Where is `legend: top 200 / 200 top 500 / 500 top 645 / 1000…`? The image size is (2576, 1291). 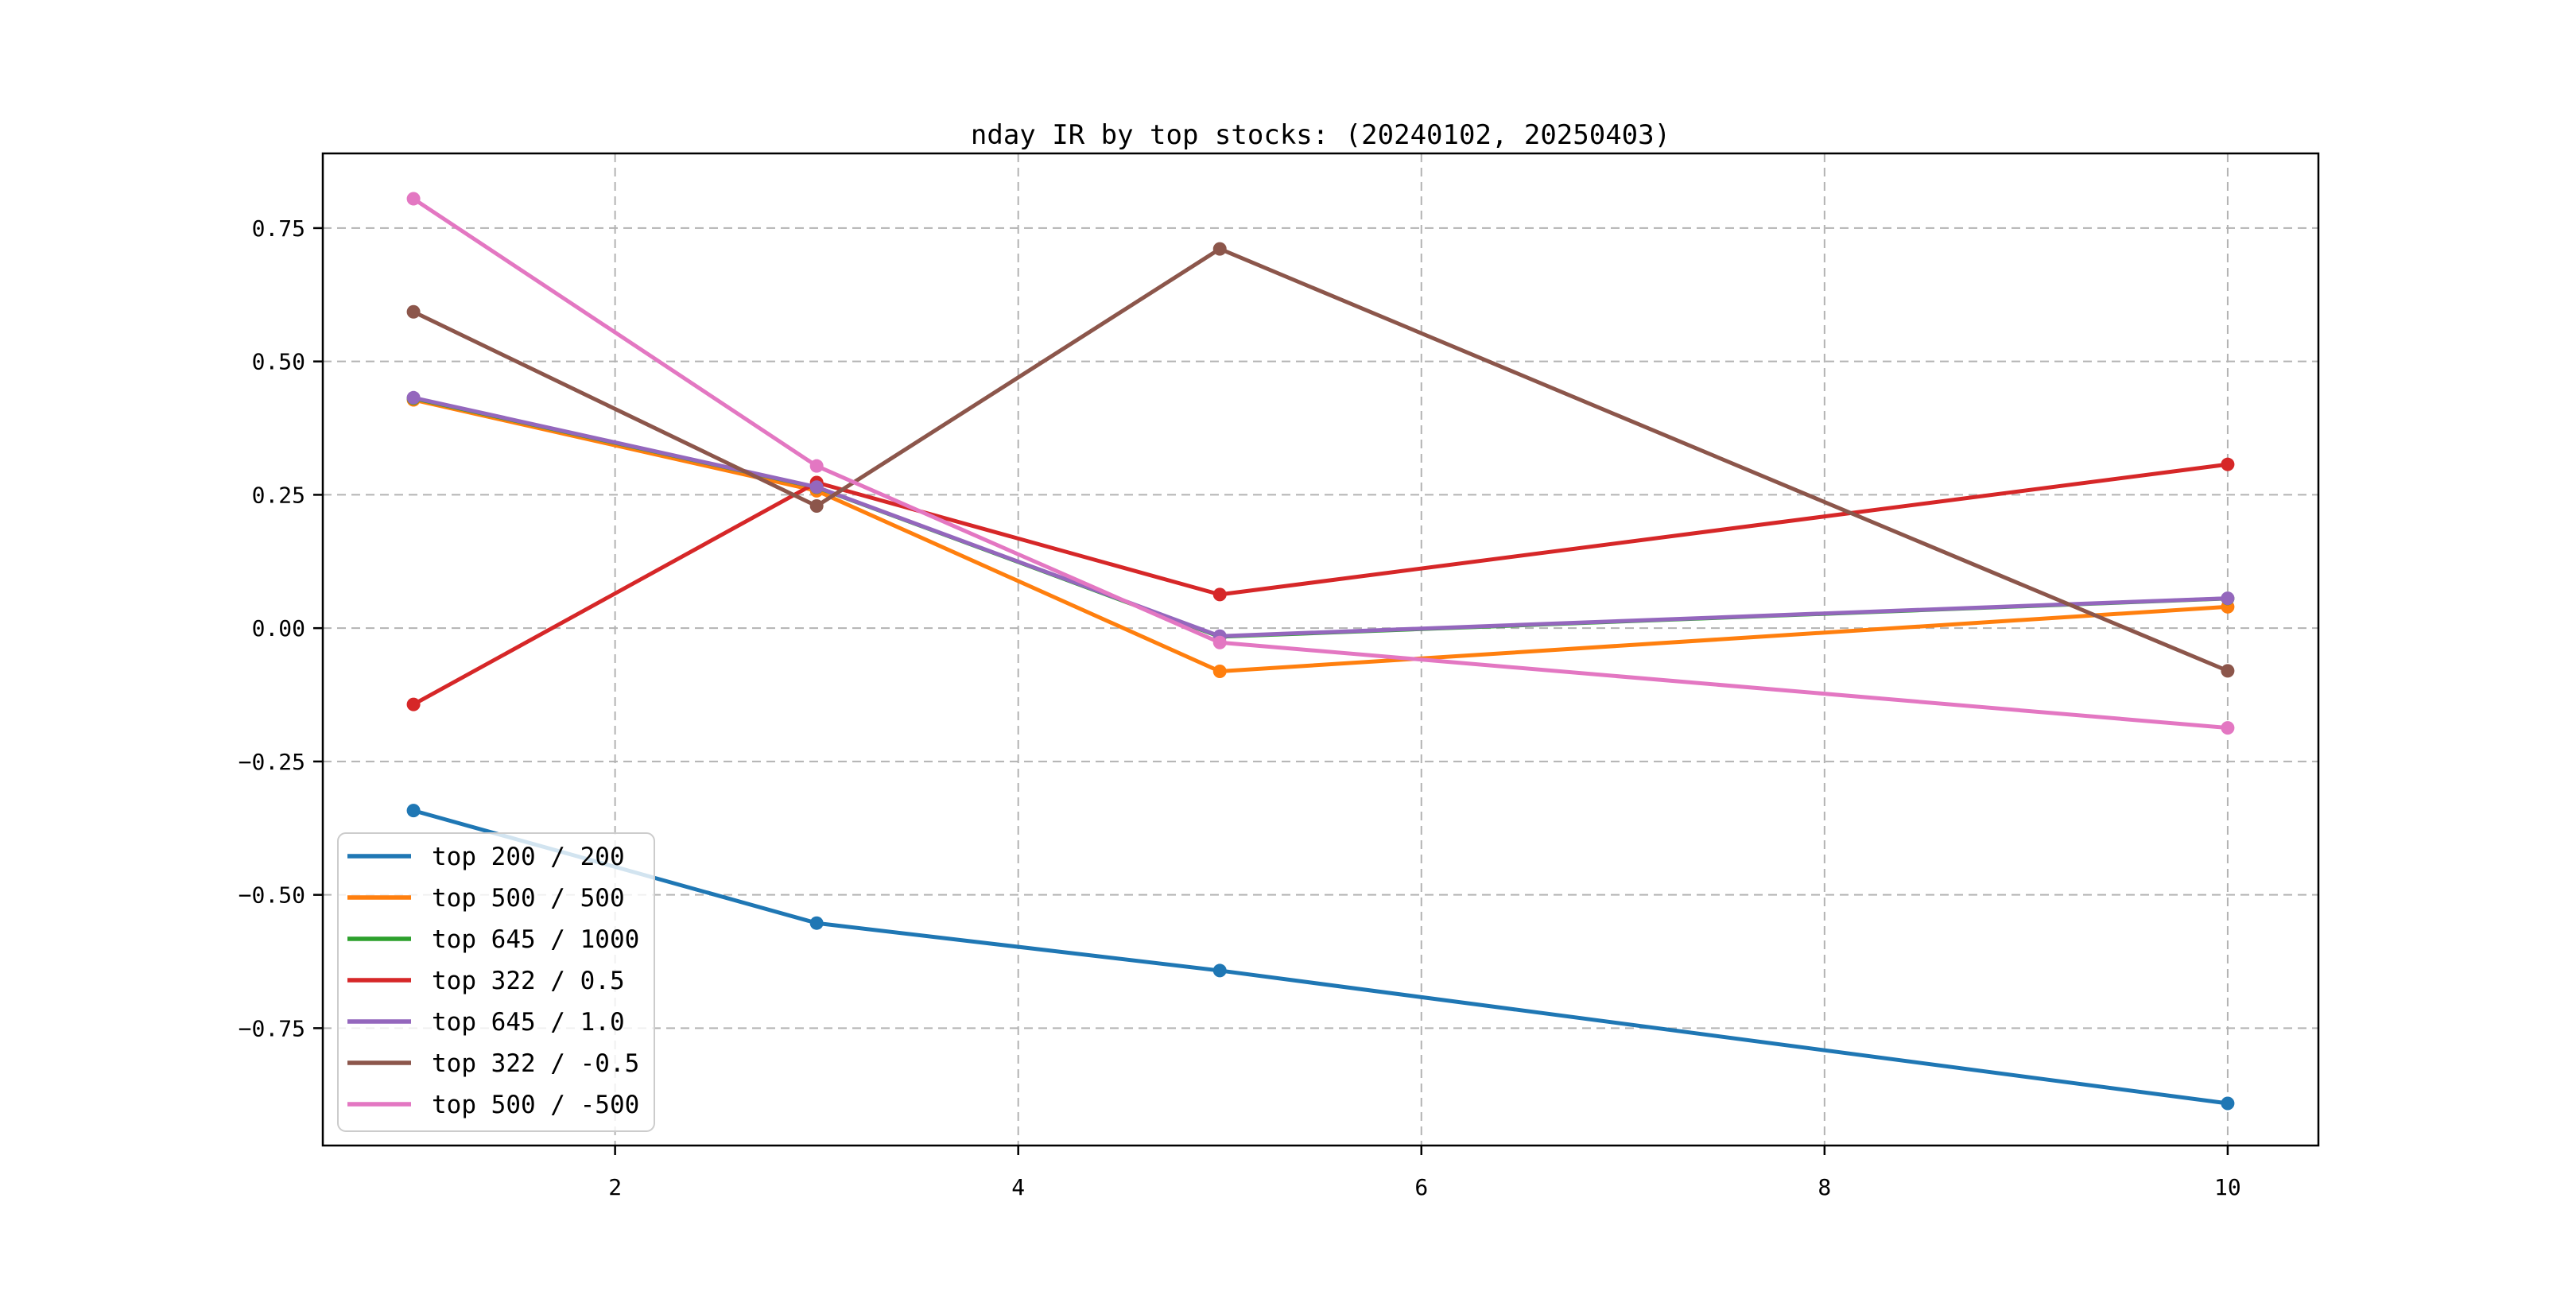 legend: top 200 / 200 top 500 / 500 top 645 / 1000… is located at coordinates (496, 982).